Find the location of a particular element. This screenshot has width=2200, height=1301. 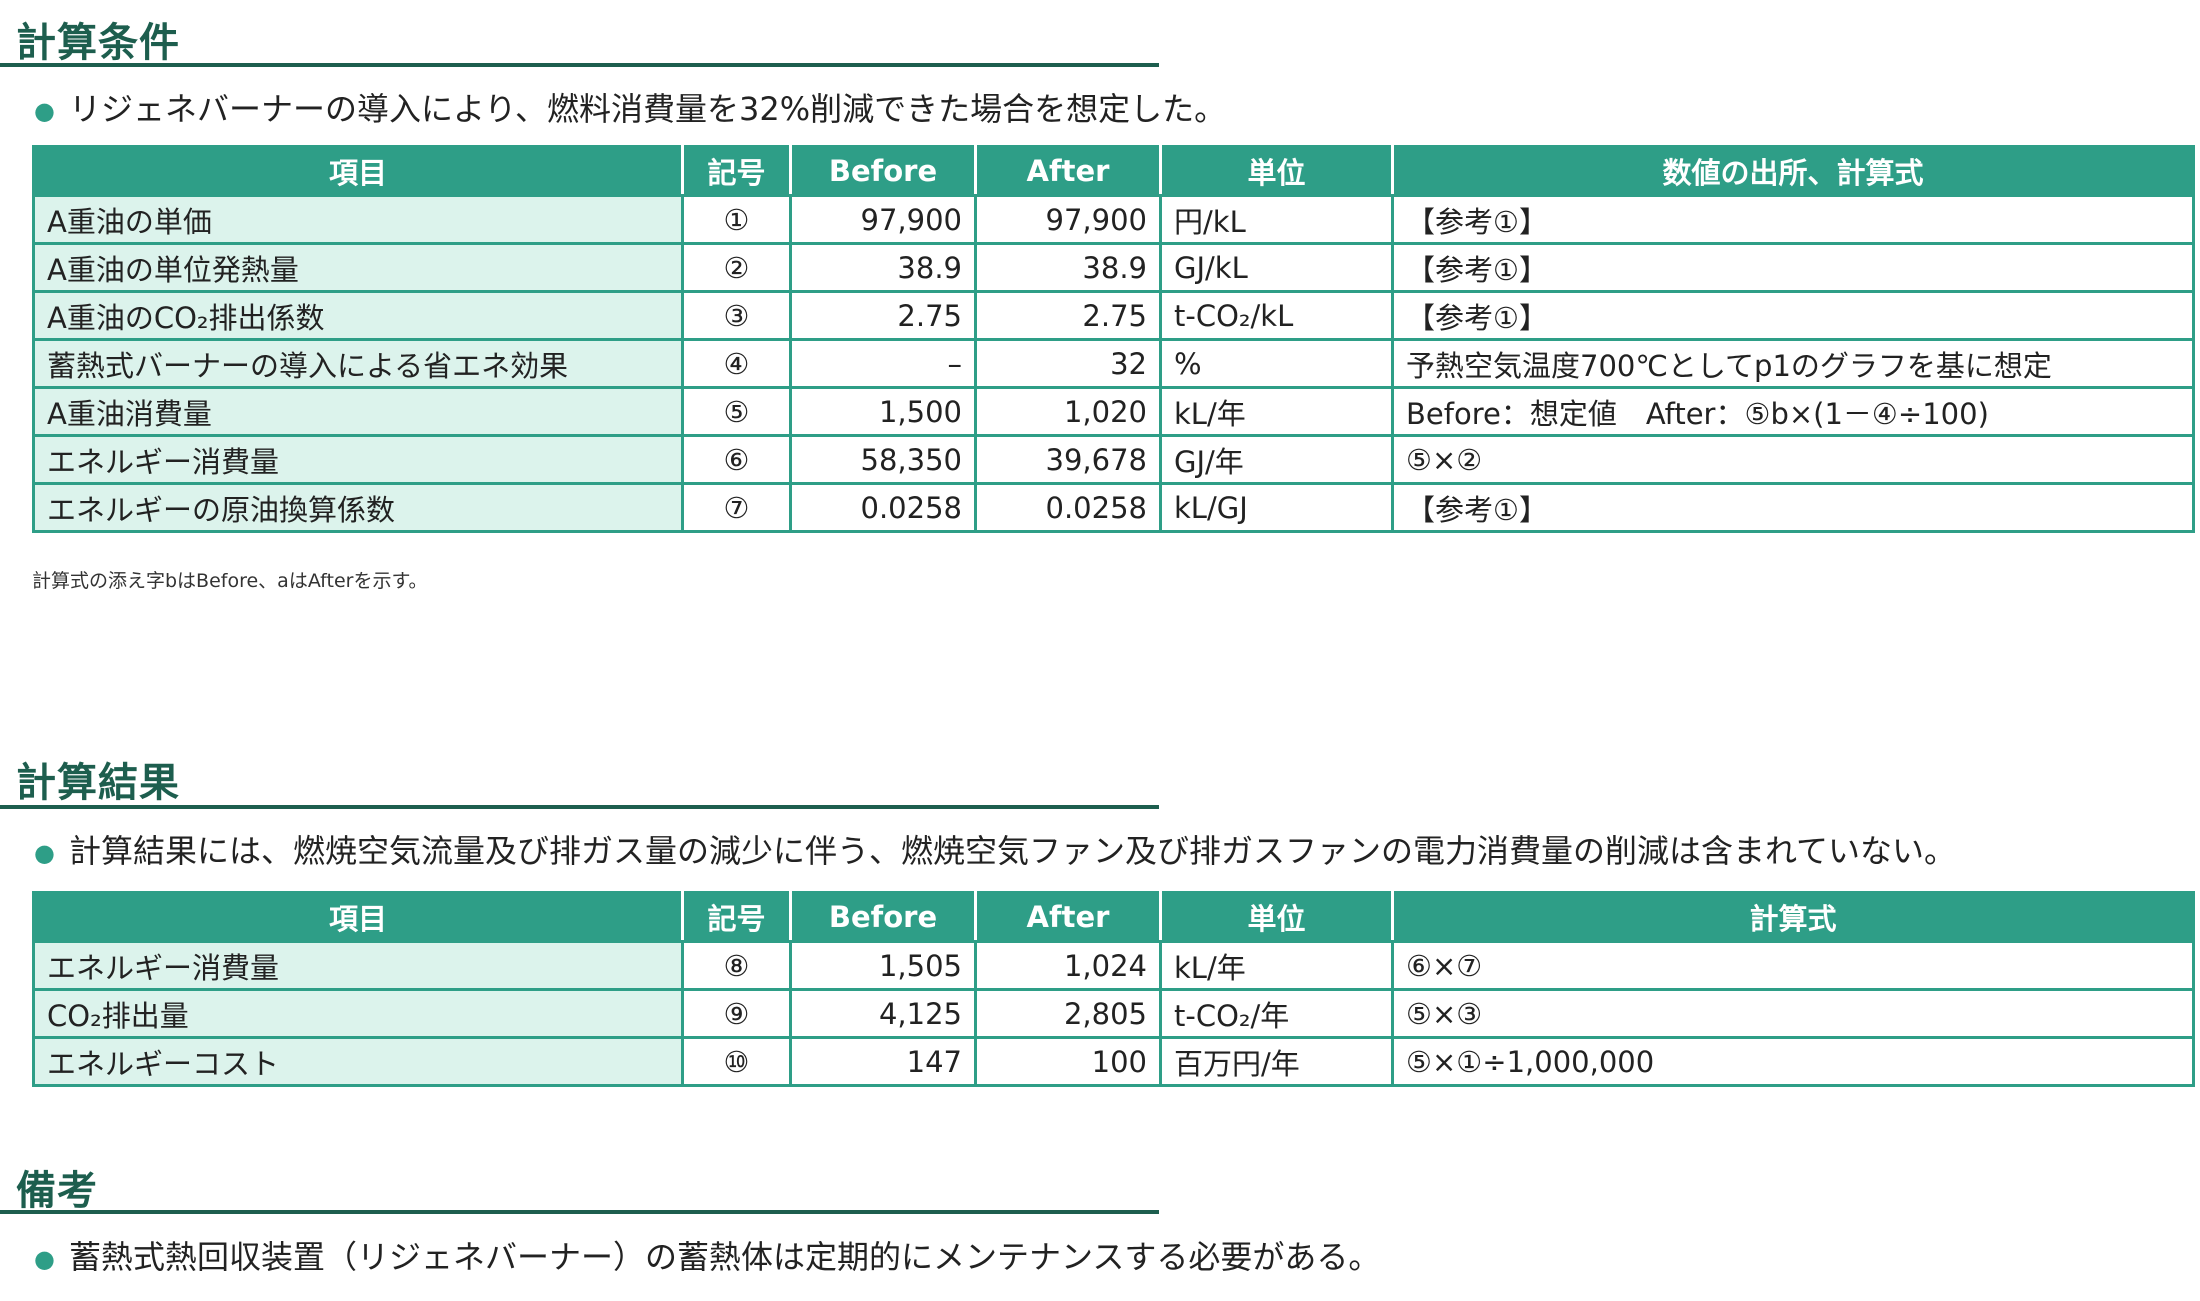

table-row: A重油の単価 ① 97,900 97,900 円/kL 【参考①】 is located at coordinates (1113, 219).